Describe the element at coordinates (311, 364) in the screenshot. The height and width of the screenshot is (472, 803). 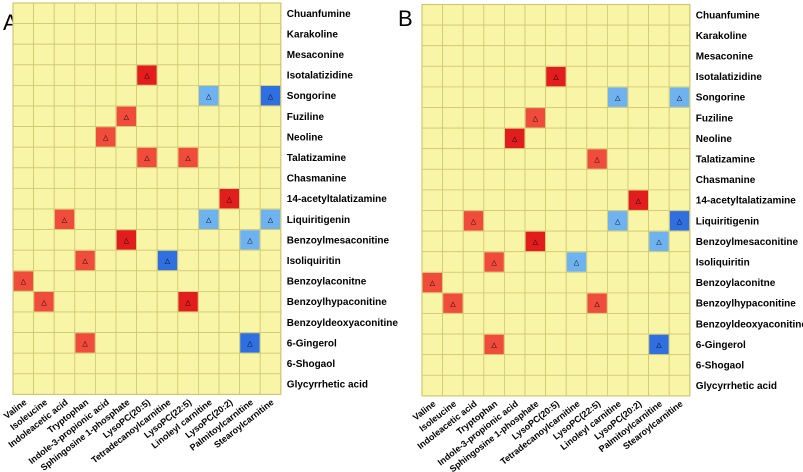
I see `row-label-6-shogaol: 6-Shogaol` at that location.